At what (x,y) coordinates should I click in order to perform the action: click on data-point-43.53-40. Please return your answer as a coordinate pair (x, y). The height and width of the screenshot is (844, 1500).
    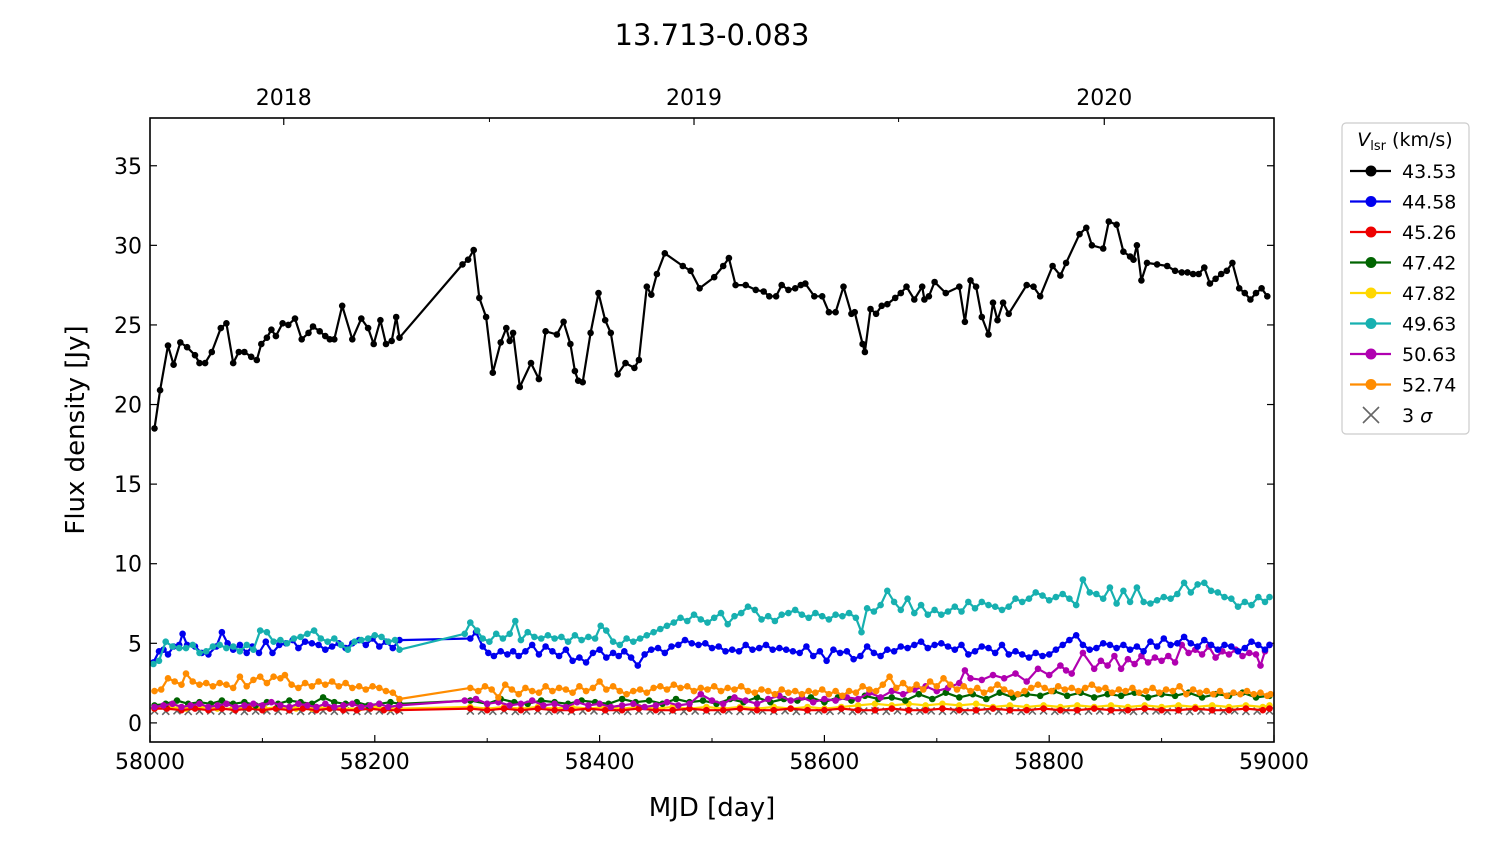
    Looking at the image, I should click on (399, 338).